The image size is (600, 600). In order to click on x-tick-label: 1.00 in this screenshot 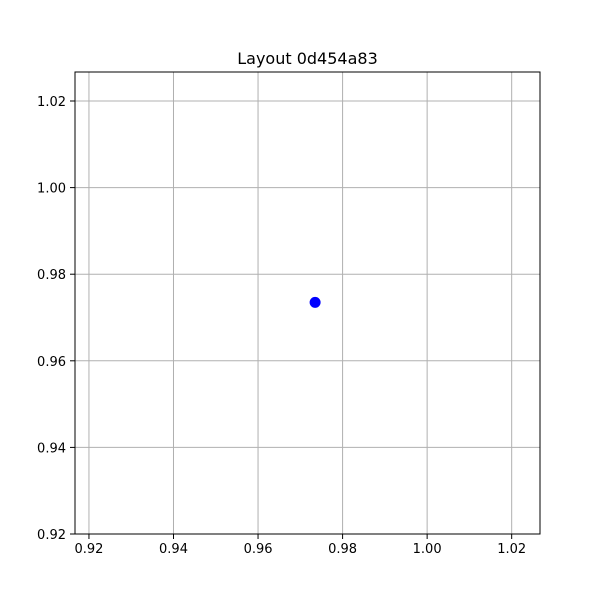, I will do `click(427, 549)`.